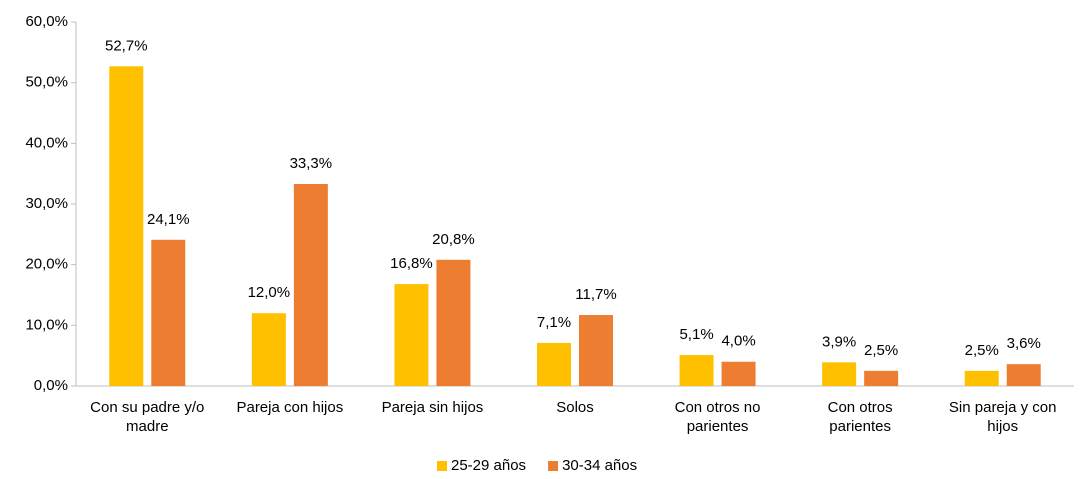  Describe the element at coordinates (595, 294) in the screenshot. I see `data-label: 11,7%` at that location.